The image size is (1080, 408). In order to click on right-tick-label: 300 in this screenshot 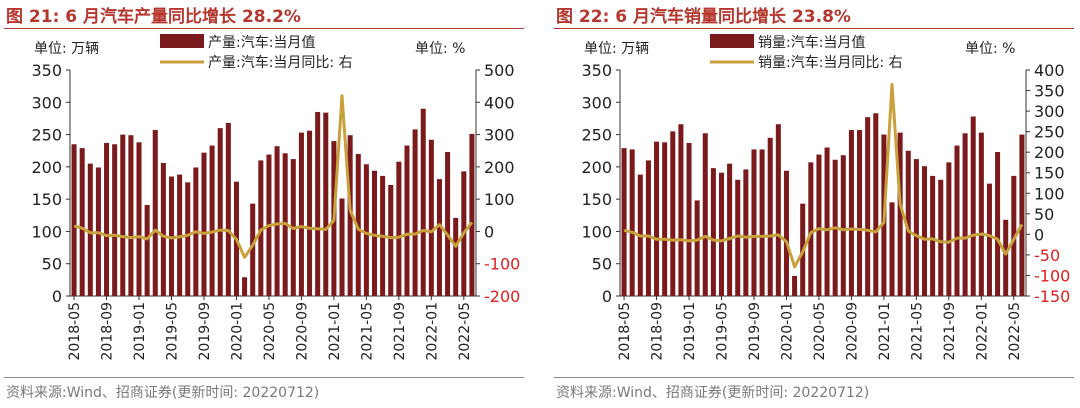, I will do `click(499, 135)`.